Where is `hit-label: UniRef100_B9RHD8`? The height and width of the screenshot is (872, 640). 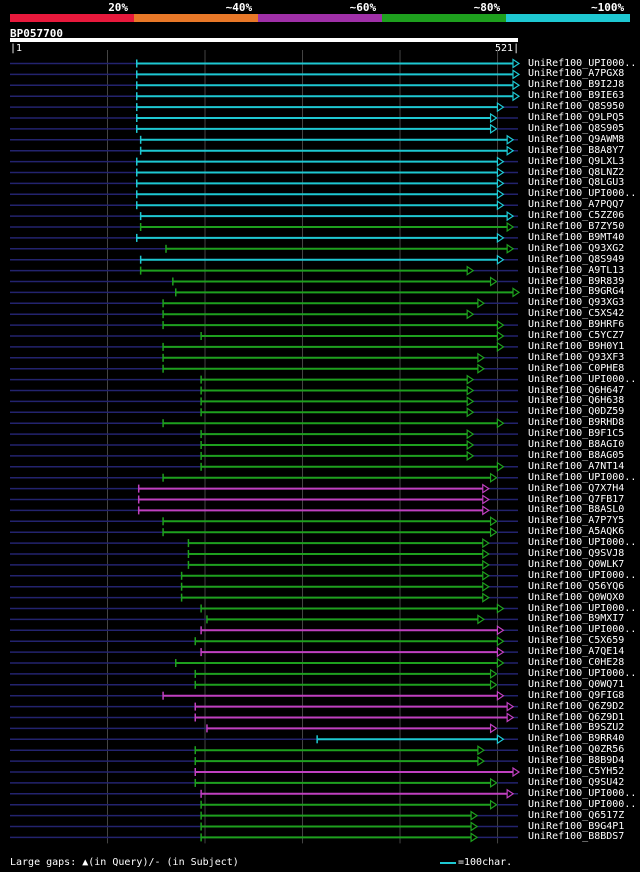
hit-label: UniRef100_B9RHD8 is located at coordinates (576, 423).